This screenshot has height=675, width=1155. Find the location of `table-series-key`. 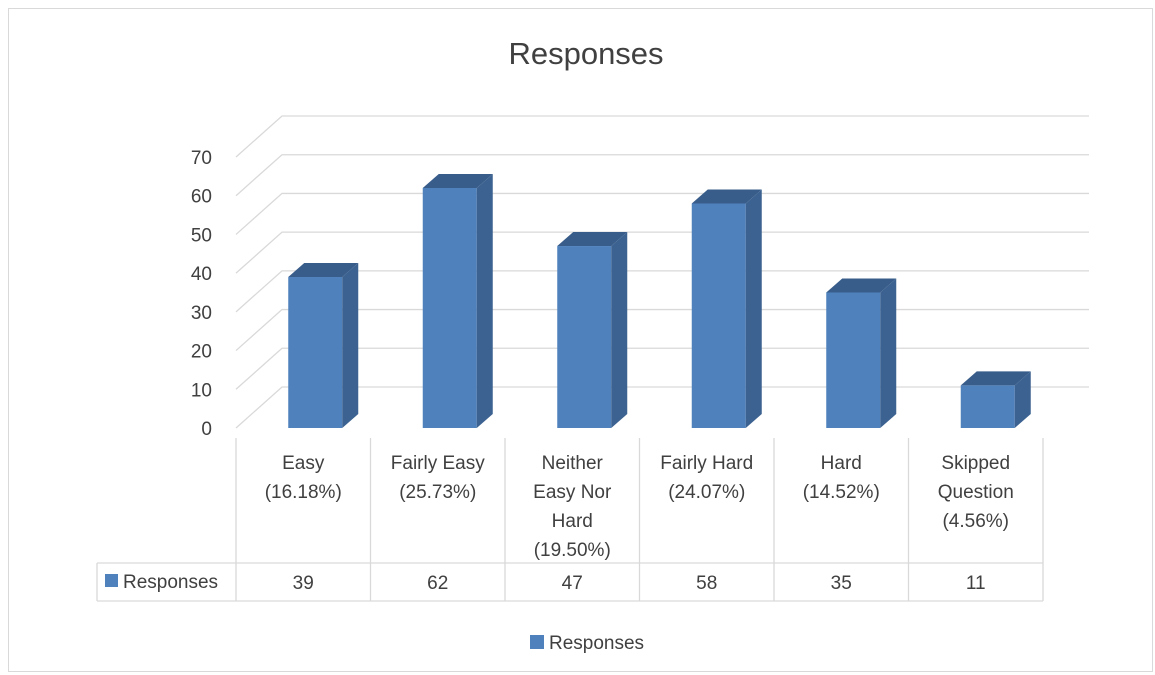

table-series-key is located at coordinates (111, 580).